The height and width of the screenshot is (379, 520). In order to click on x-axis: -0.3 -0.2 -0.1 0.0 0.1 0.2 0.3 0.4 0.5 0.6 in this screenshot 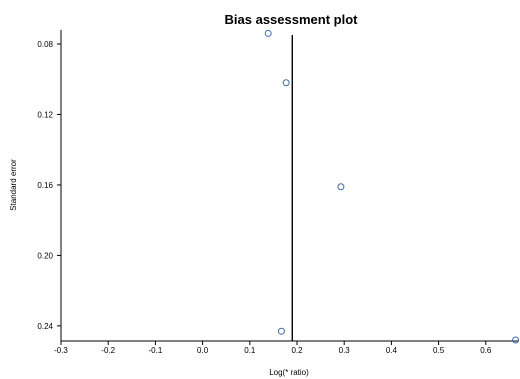, I will do `click(286, 347)`.